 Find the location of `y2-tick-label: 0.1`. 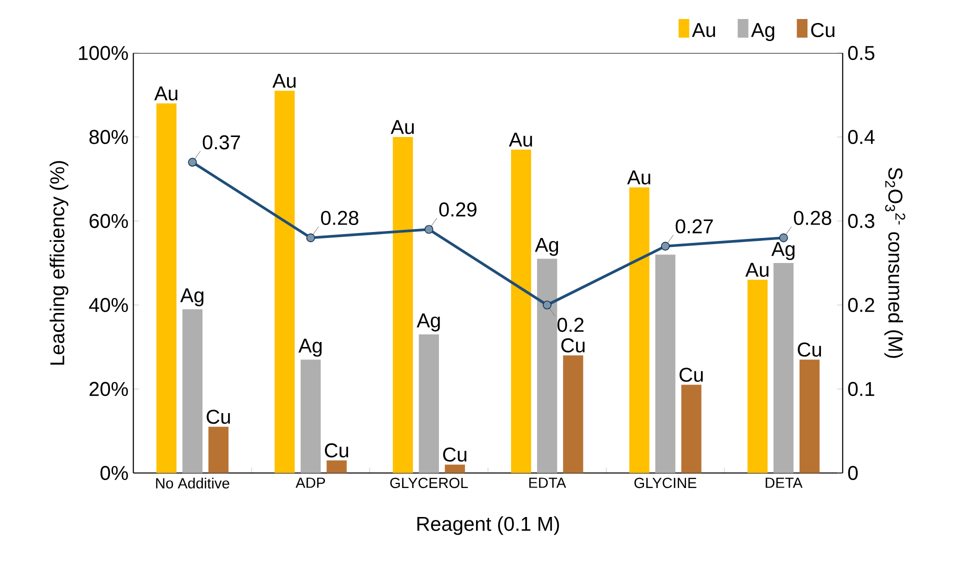

y2-tick-label: 0.1 is located at coordinates (861, 389).